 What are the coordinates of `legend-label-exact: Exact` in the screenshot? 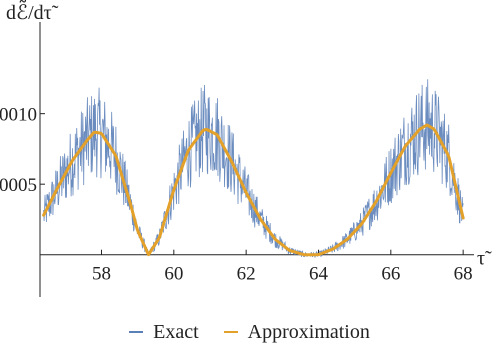 It's located at (176, 331).